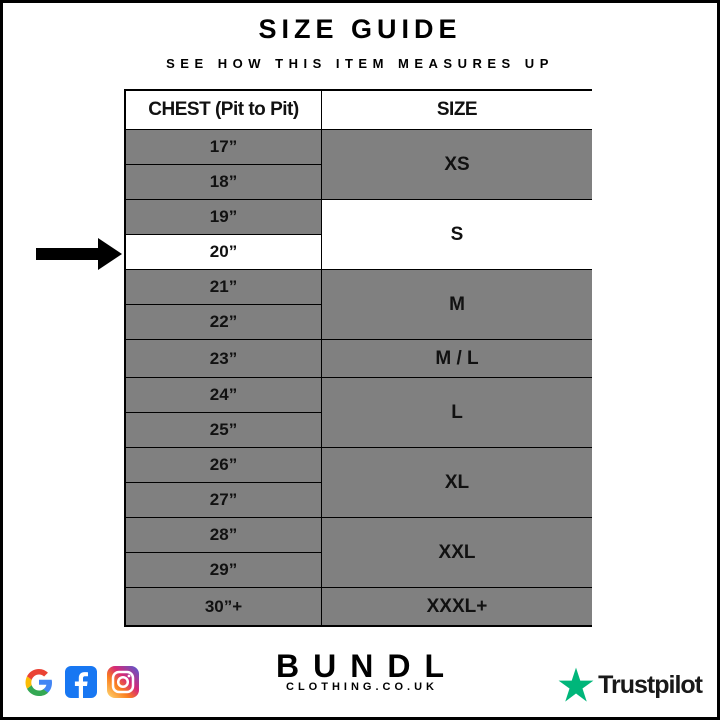 The image size is (720, 720). I want to click on chest-cell: 18”, so click(223, 182).